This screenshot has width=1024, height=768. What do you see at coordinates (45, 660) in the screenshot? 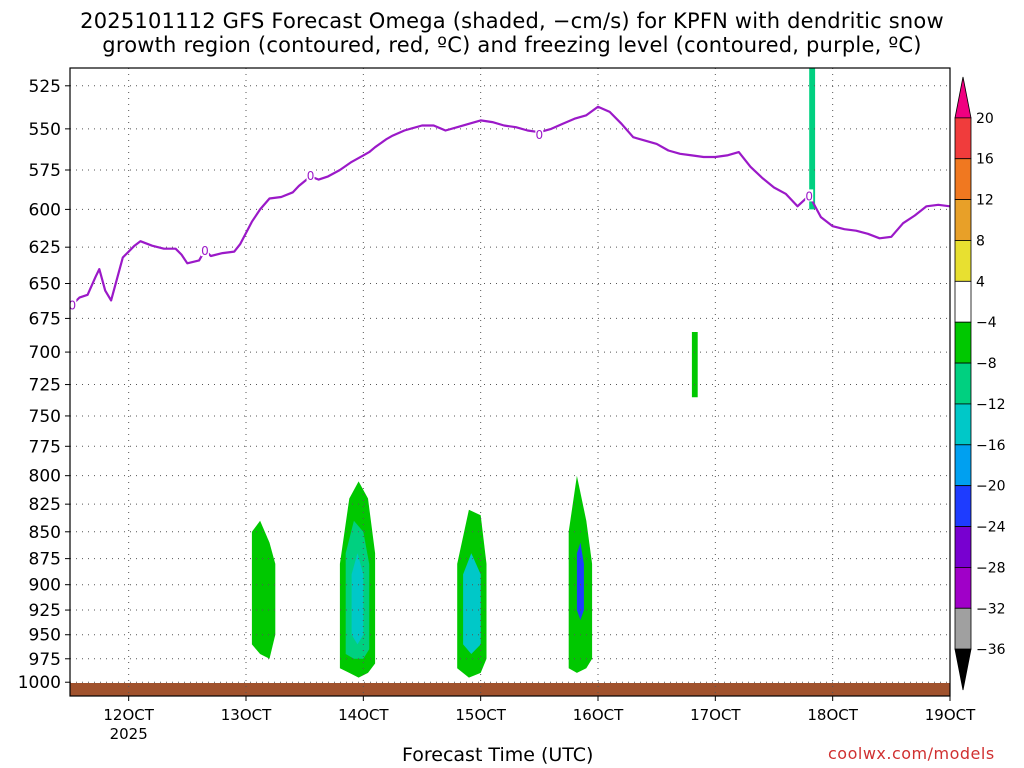
I see `y-tick-label-975: 975` at bounding box center [45, 660].